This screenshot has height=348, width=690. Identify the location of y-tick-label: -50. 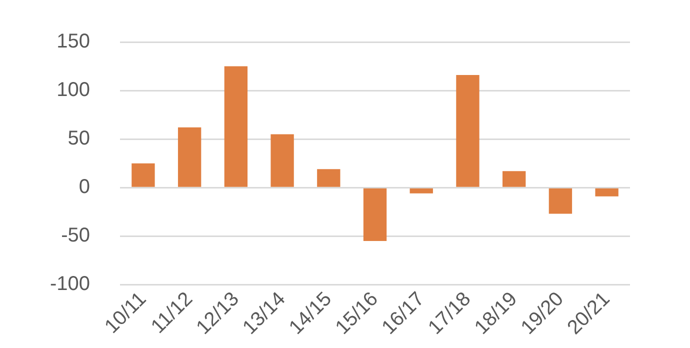
(75, 235).